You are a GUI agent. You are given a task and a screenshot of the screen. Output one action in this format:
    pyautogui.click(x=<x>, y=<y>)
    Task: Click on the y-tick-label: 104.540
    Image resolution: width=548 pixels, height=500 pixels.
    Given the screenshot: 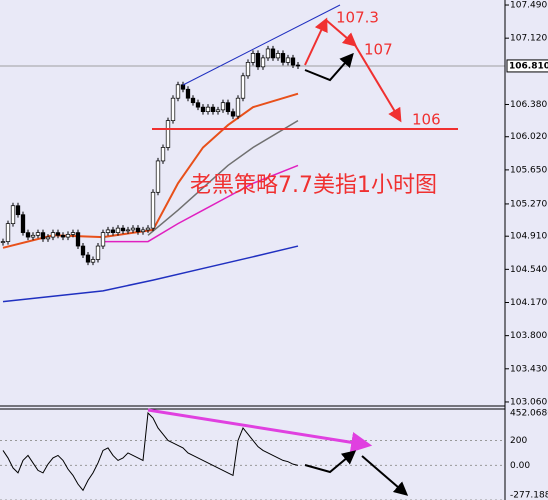 What is the action you would take?
    pyautogui.click(x=528, y=270)
    